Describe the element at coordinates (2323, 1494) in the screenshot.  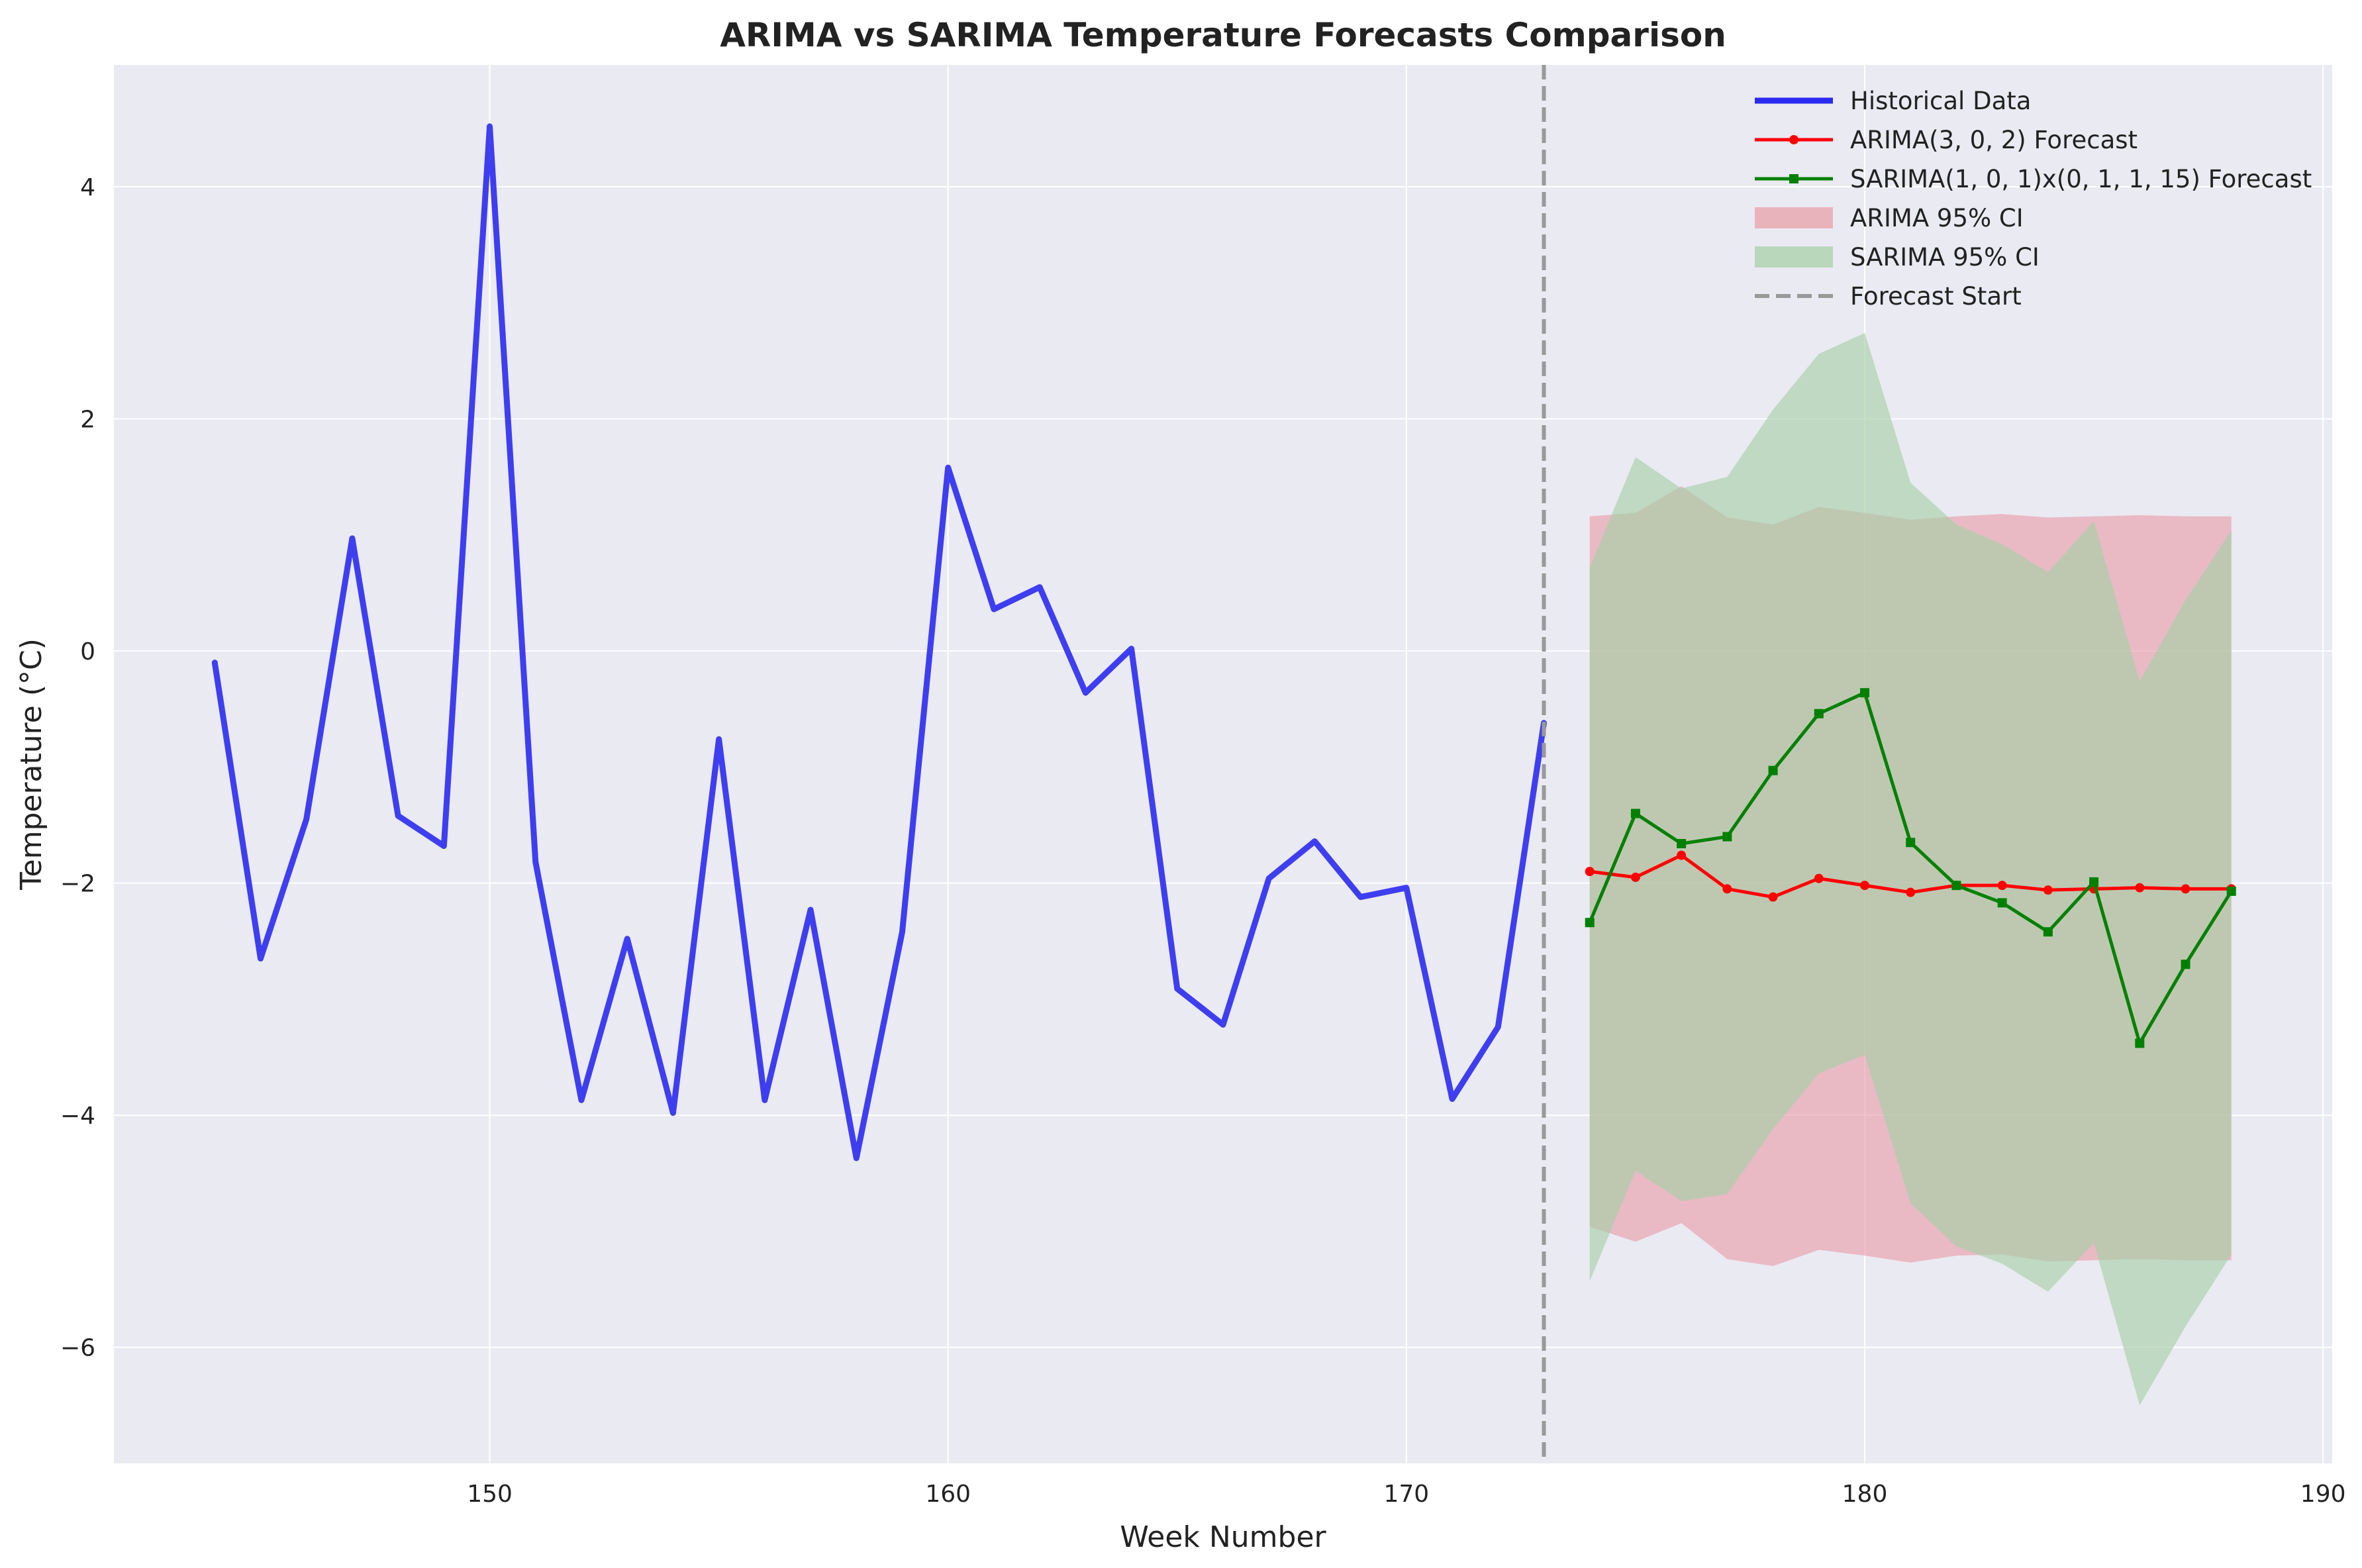
I see `x-tick-label: 190` at that location.